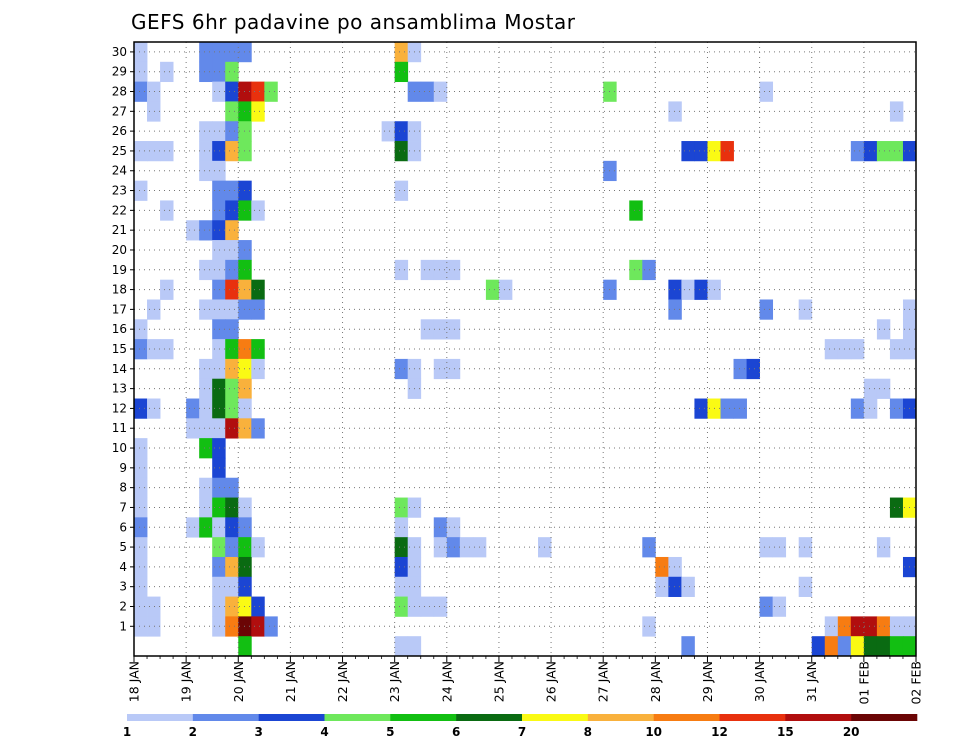 This screenshot has width=960, height=742. What do you see at coordinates (119, 230) in the screenshot?
I see `y-tick-label: 21` at bounding box center [119, 230].